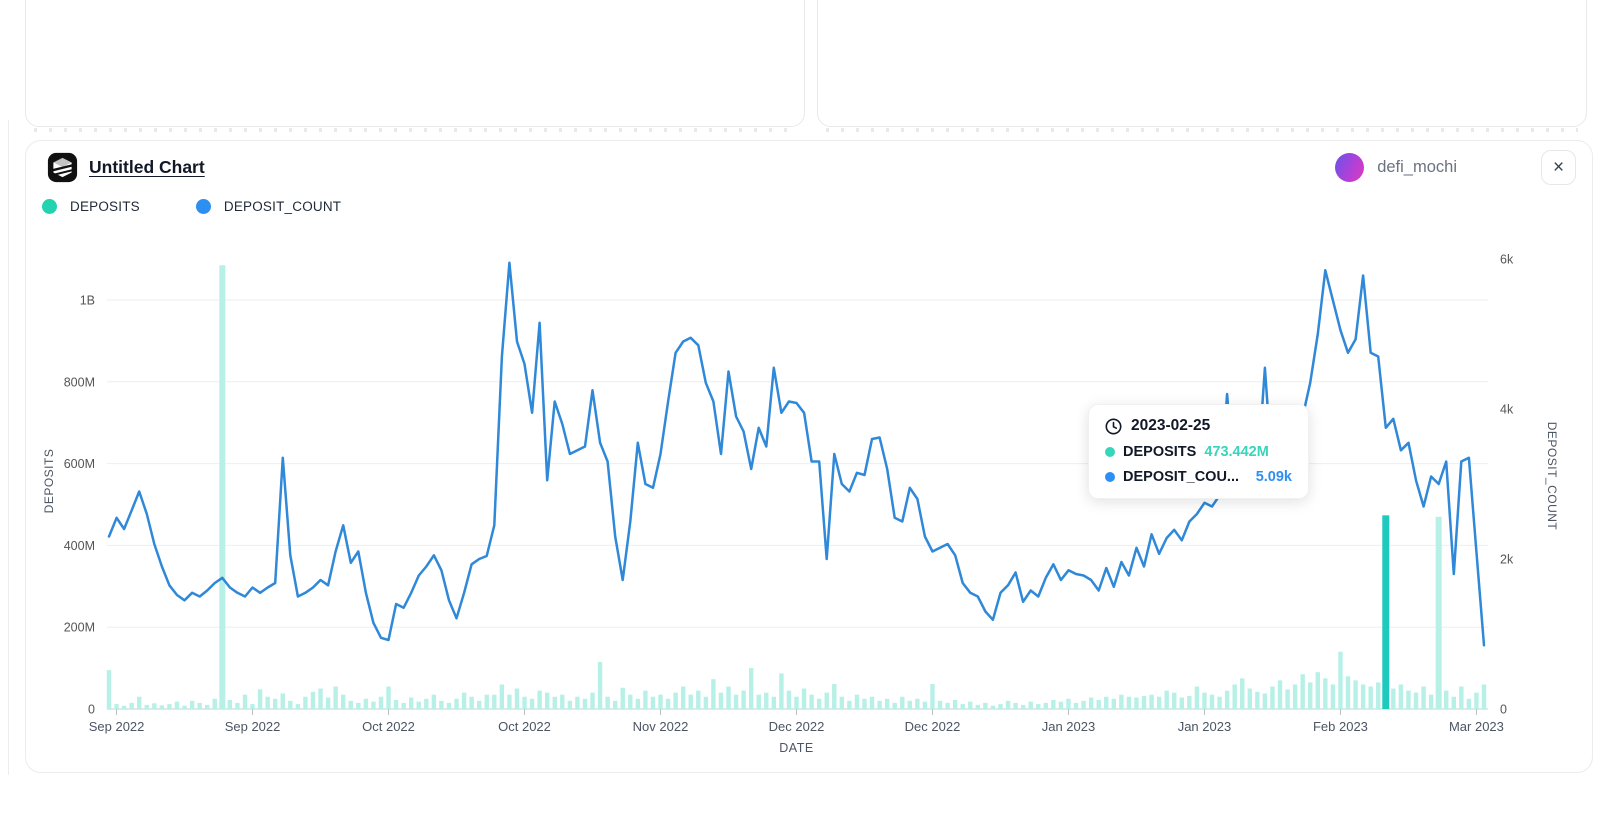 The image size is (1600, 840). Describe the element at coordinates (1202, 66) in the screenshot. I see `top-card-right` at that location.